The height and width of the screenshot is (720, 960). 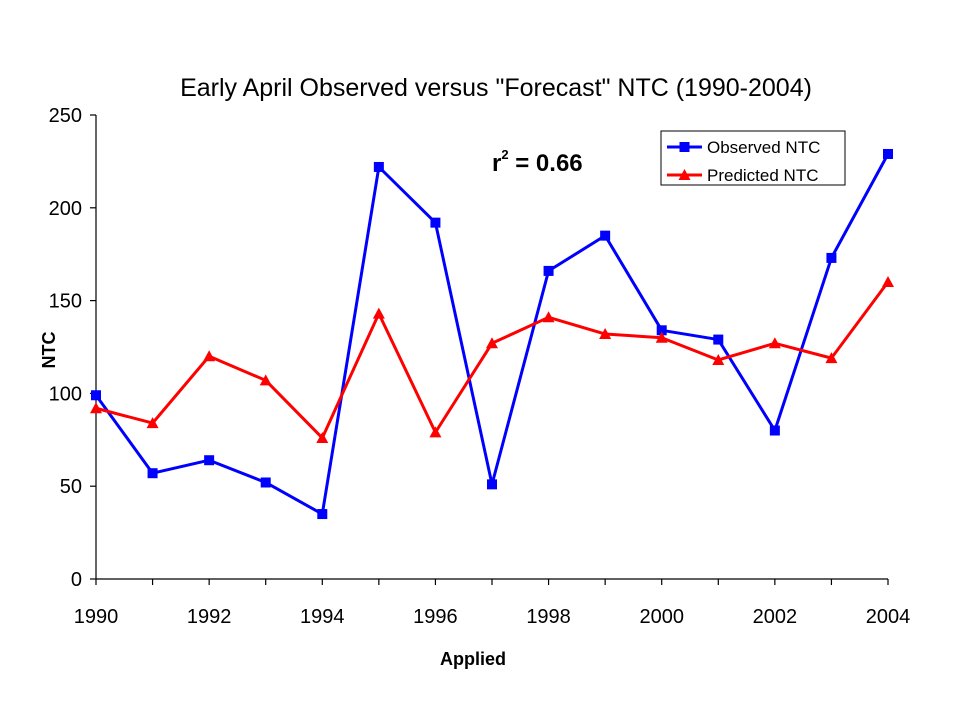 I want to click on r-squared-value: = 0.66, so click(x=546, y=163).